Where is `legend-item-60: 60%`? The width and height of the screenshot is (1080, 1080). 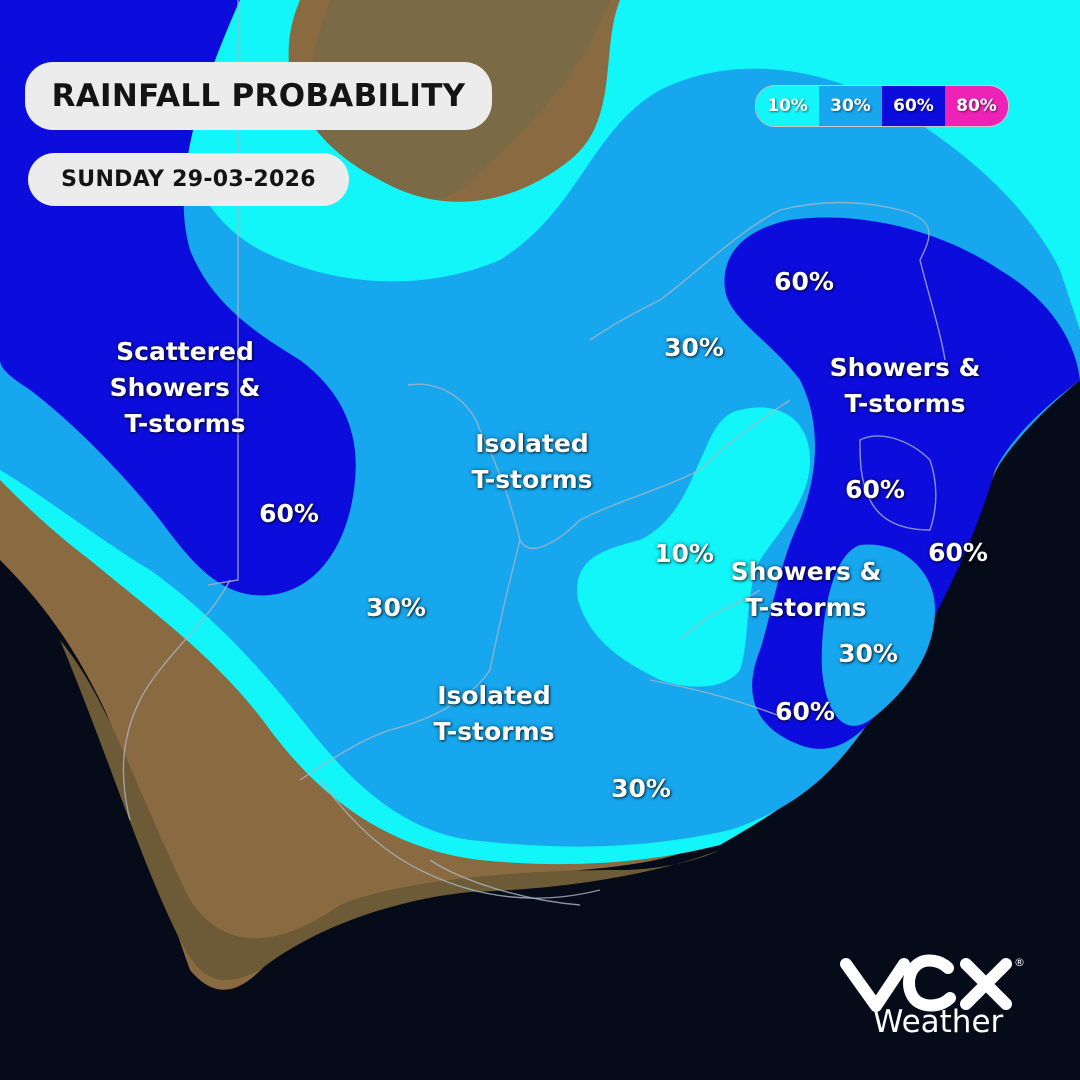 legend-item-60: 60% is located at coordinates (913, 106).